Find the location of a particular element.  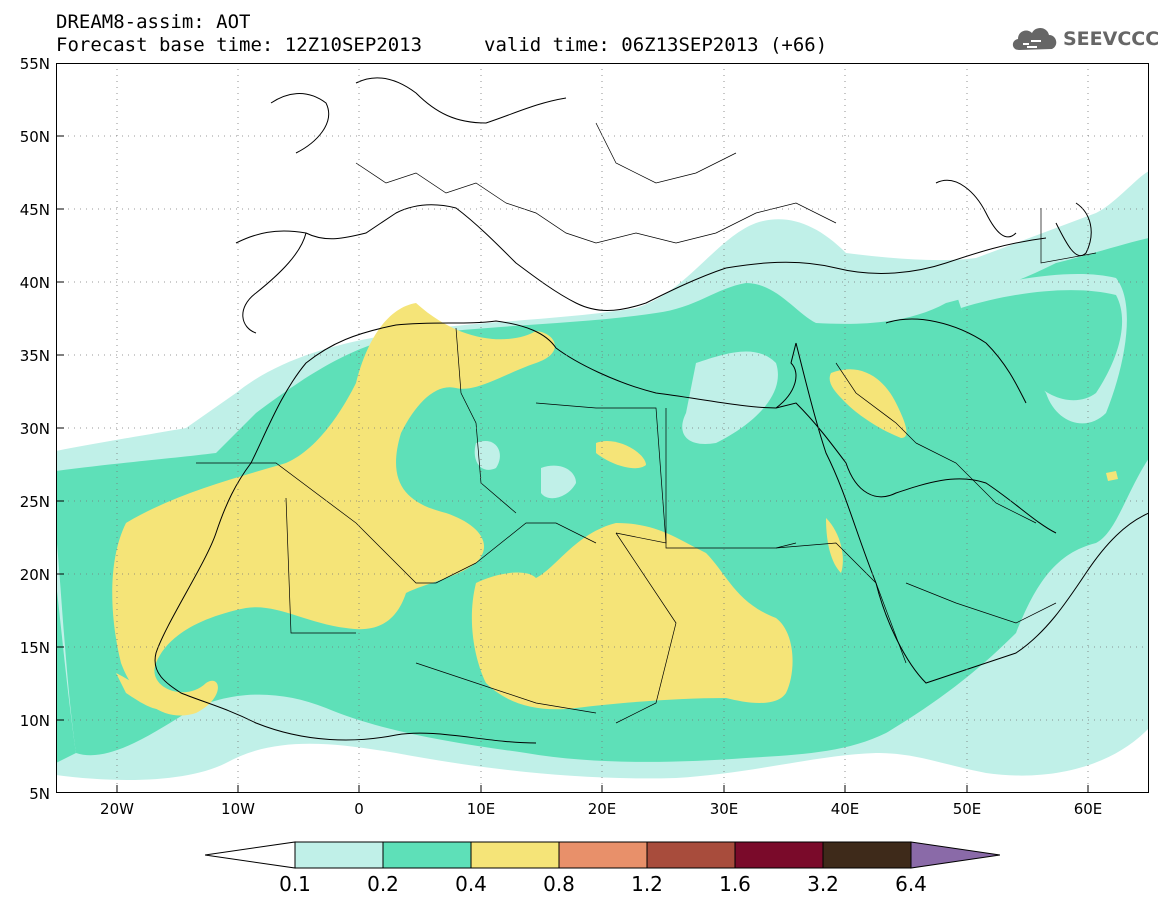

aot-band-0.2-patch is located at coordinates (1042, 345).